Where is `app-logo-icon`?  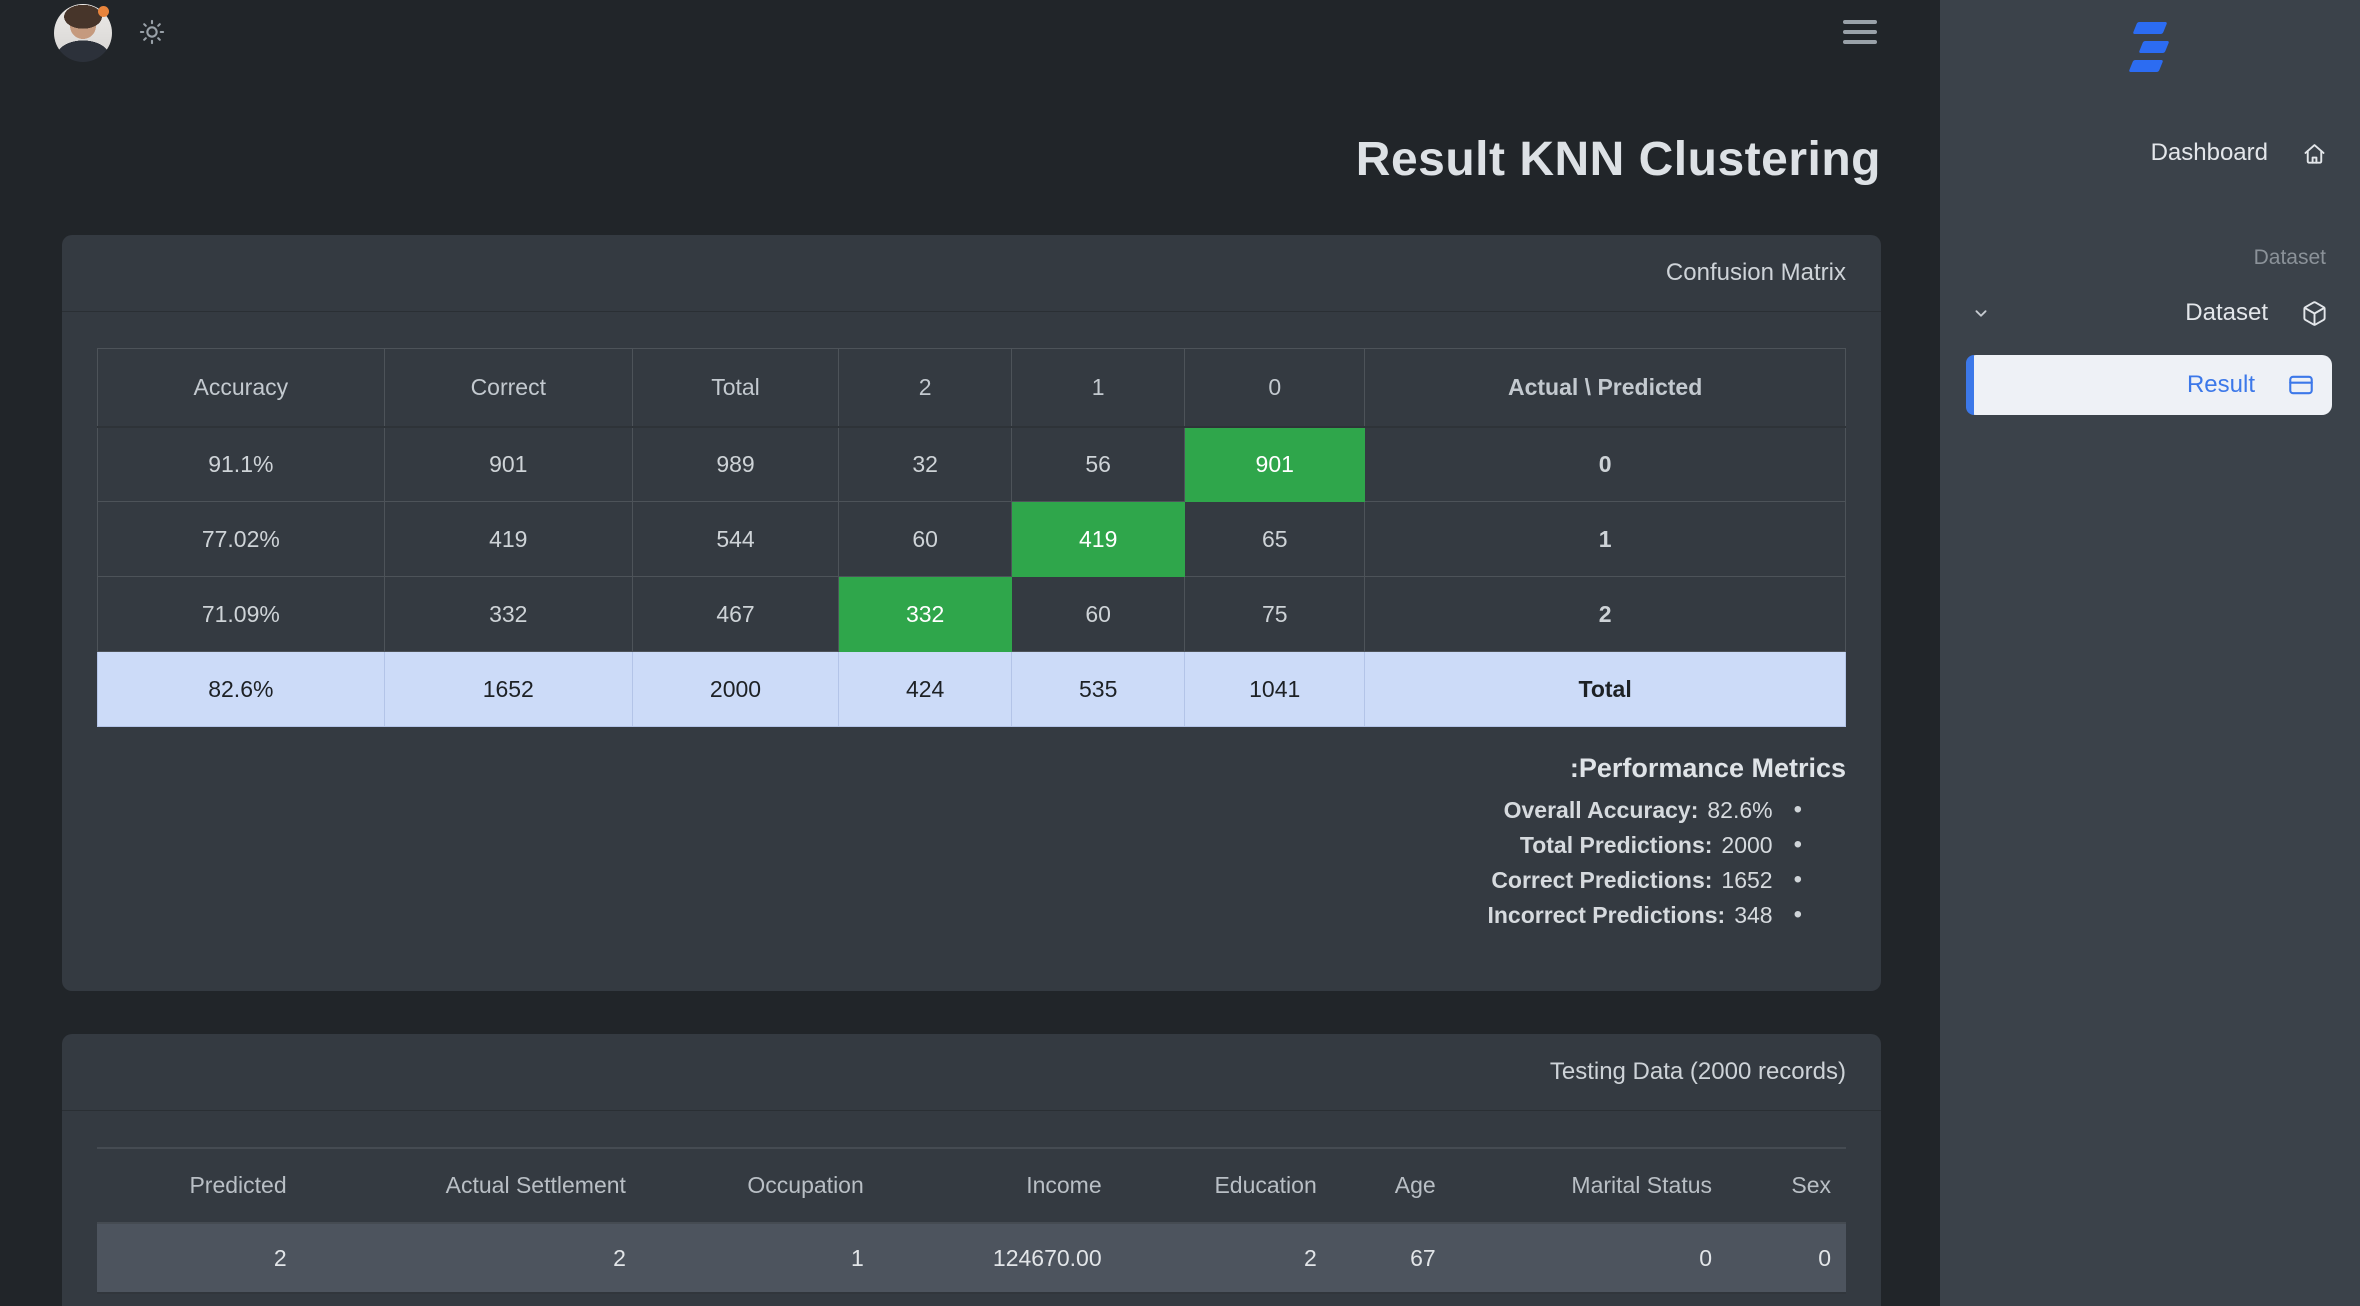
app-logo-icon is located at coordinates (2149, 48).